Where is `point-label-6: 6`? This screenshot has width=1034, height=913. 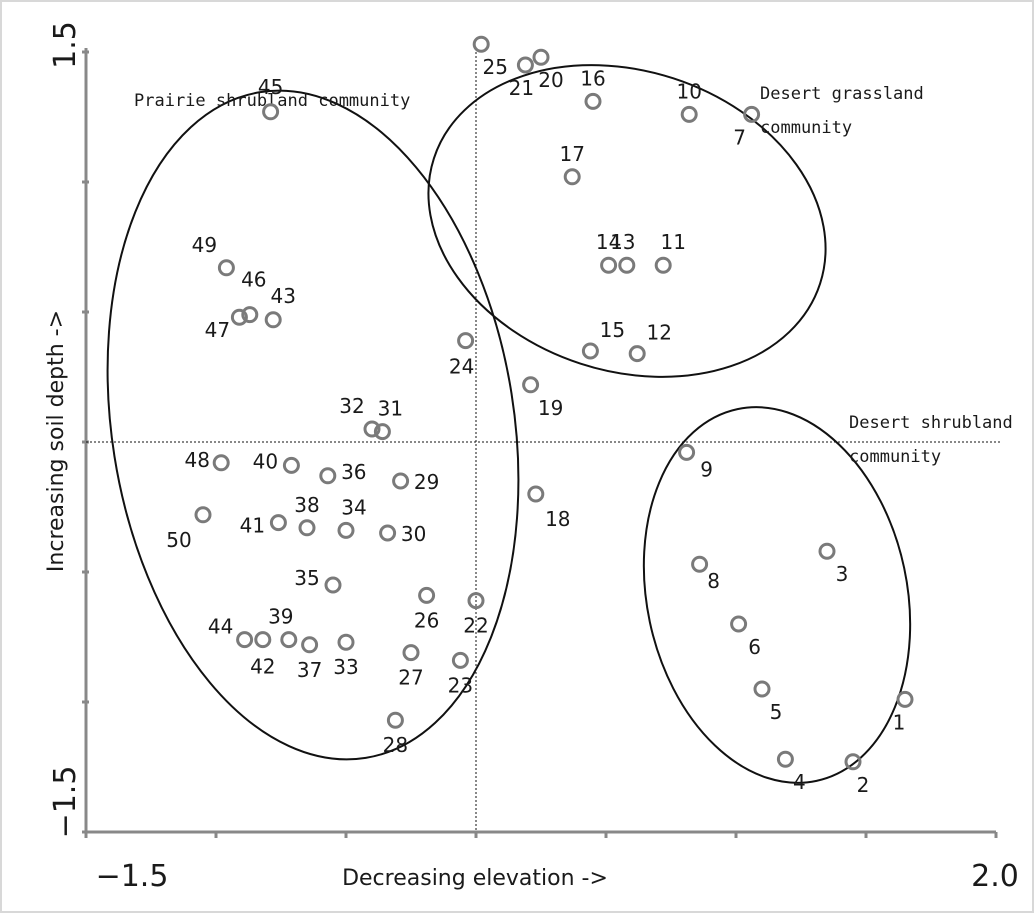 point-label-6: 6 is located at coordinates (754, 647).